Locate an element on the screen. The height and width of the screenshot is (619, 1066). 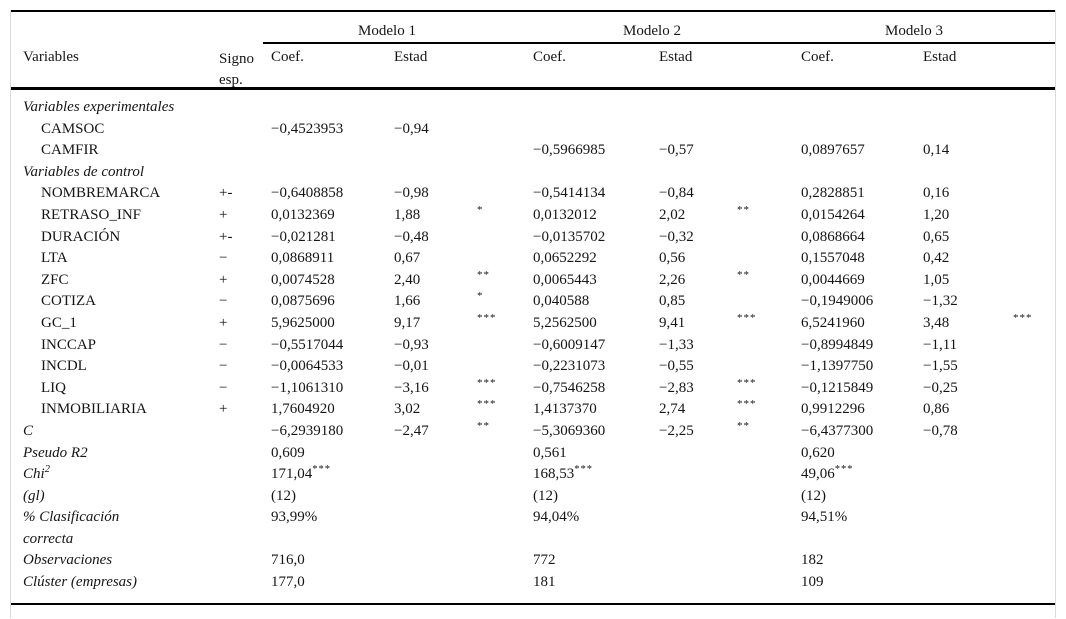
coef-cell-m2: −0,5966985 is located at coordinates (569, 150).